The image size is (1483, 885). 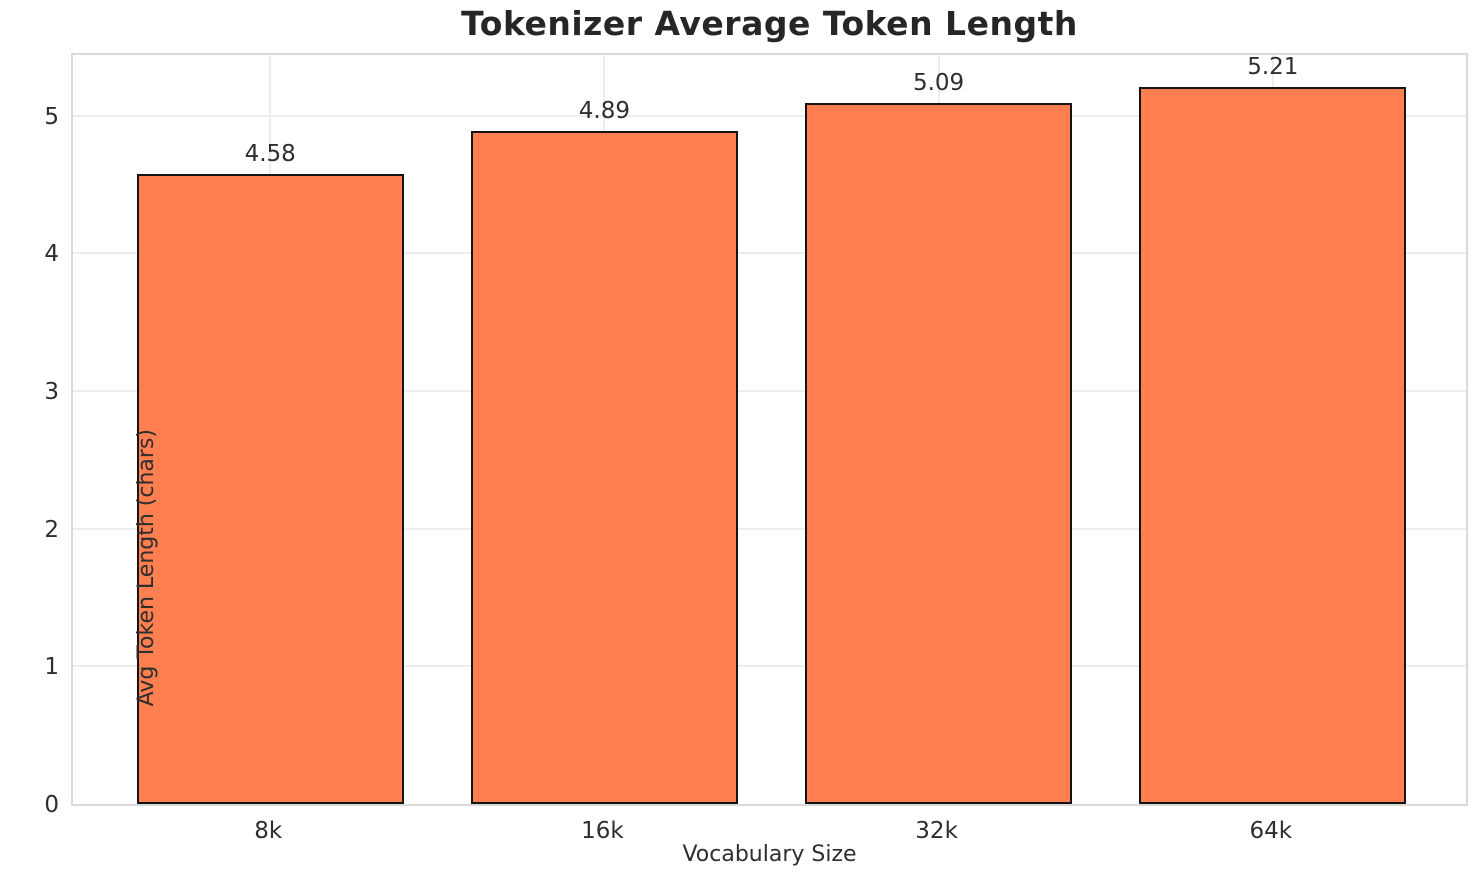 What do you see at coordinates (936, 831) in the screenshot?
I see `x-tick-label: 32k` at bounding box center [936, 831].